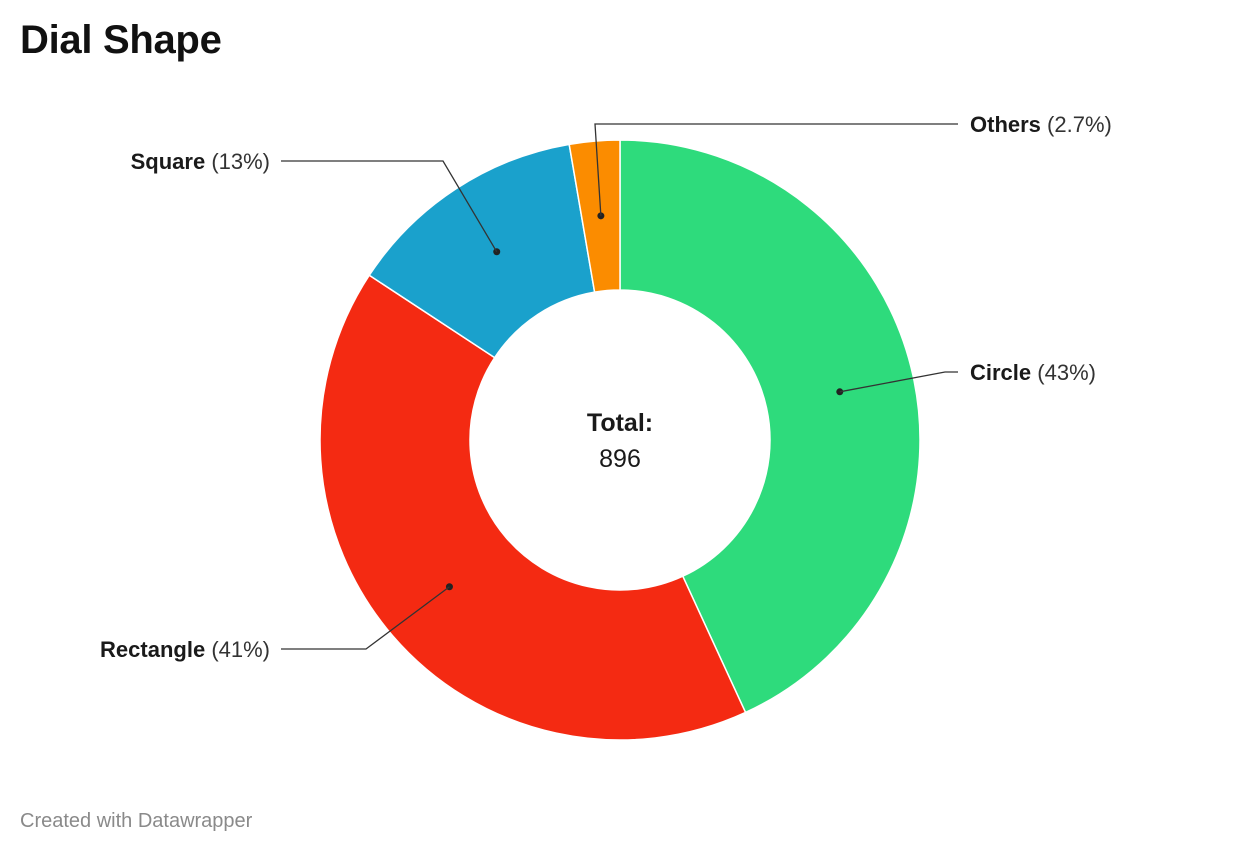 This screenshot has height=856, width=1240. I want to click on slice-label-others: Others (2.7%), so click(1041, 124).